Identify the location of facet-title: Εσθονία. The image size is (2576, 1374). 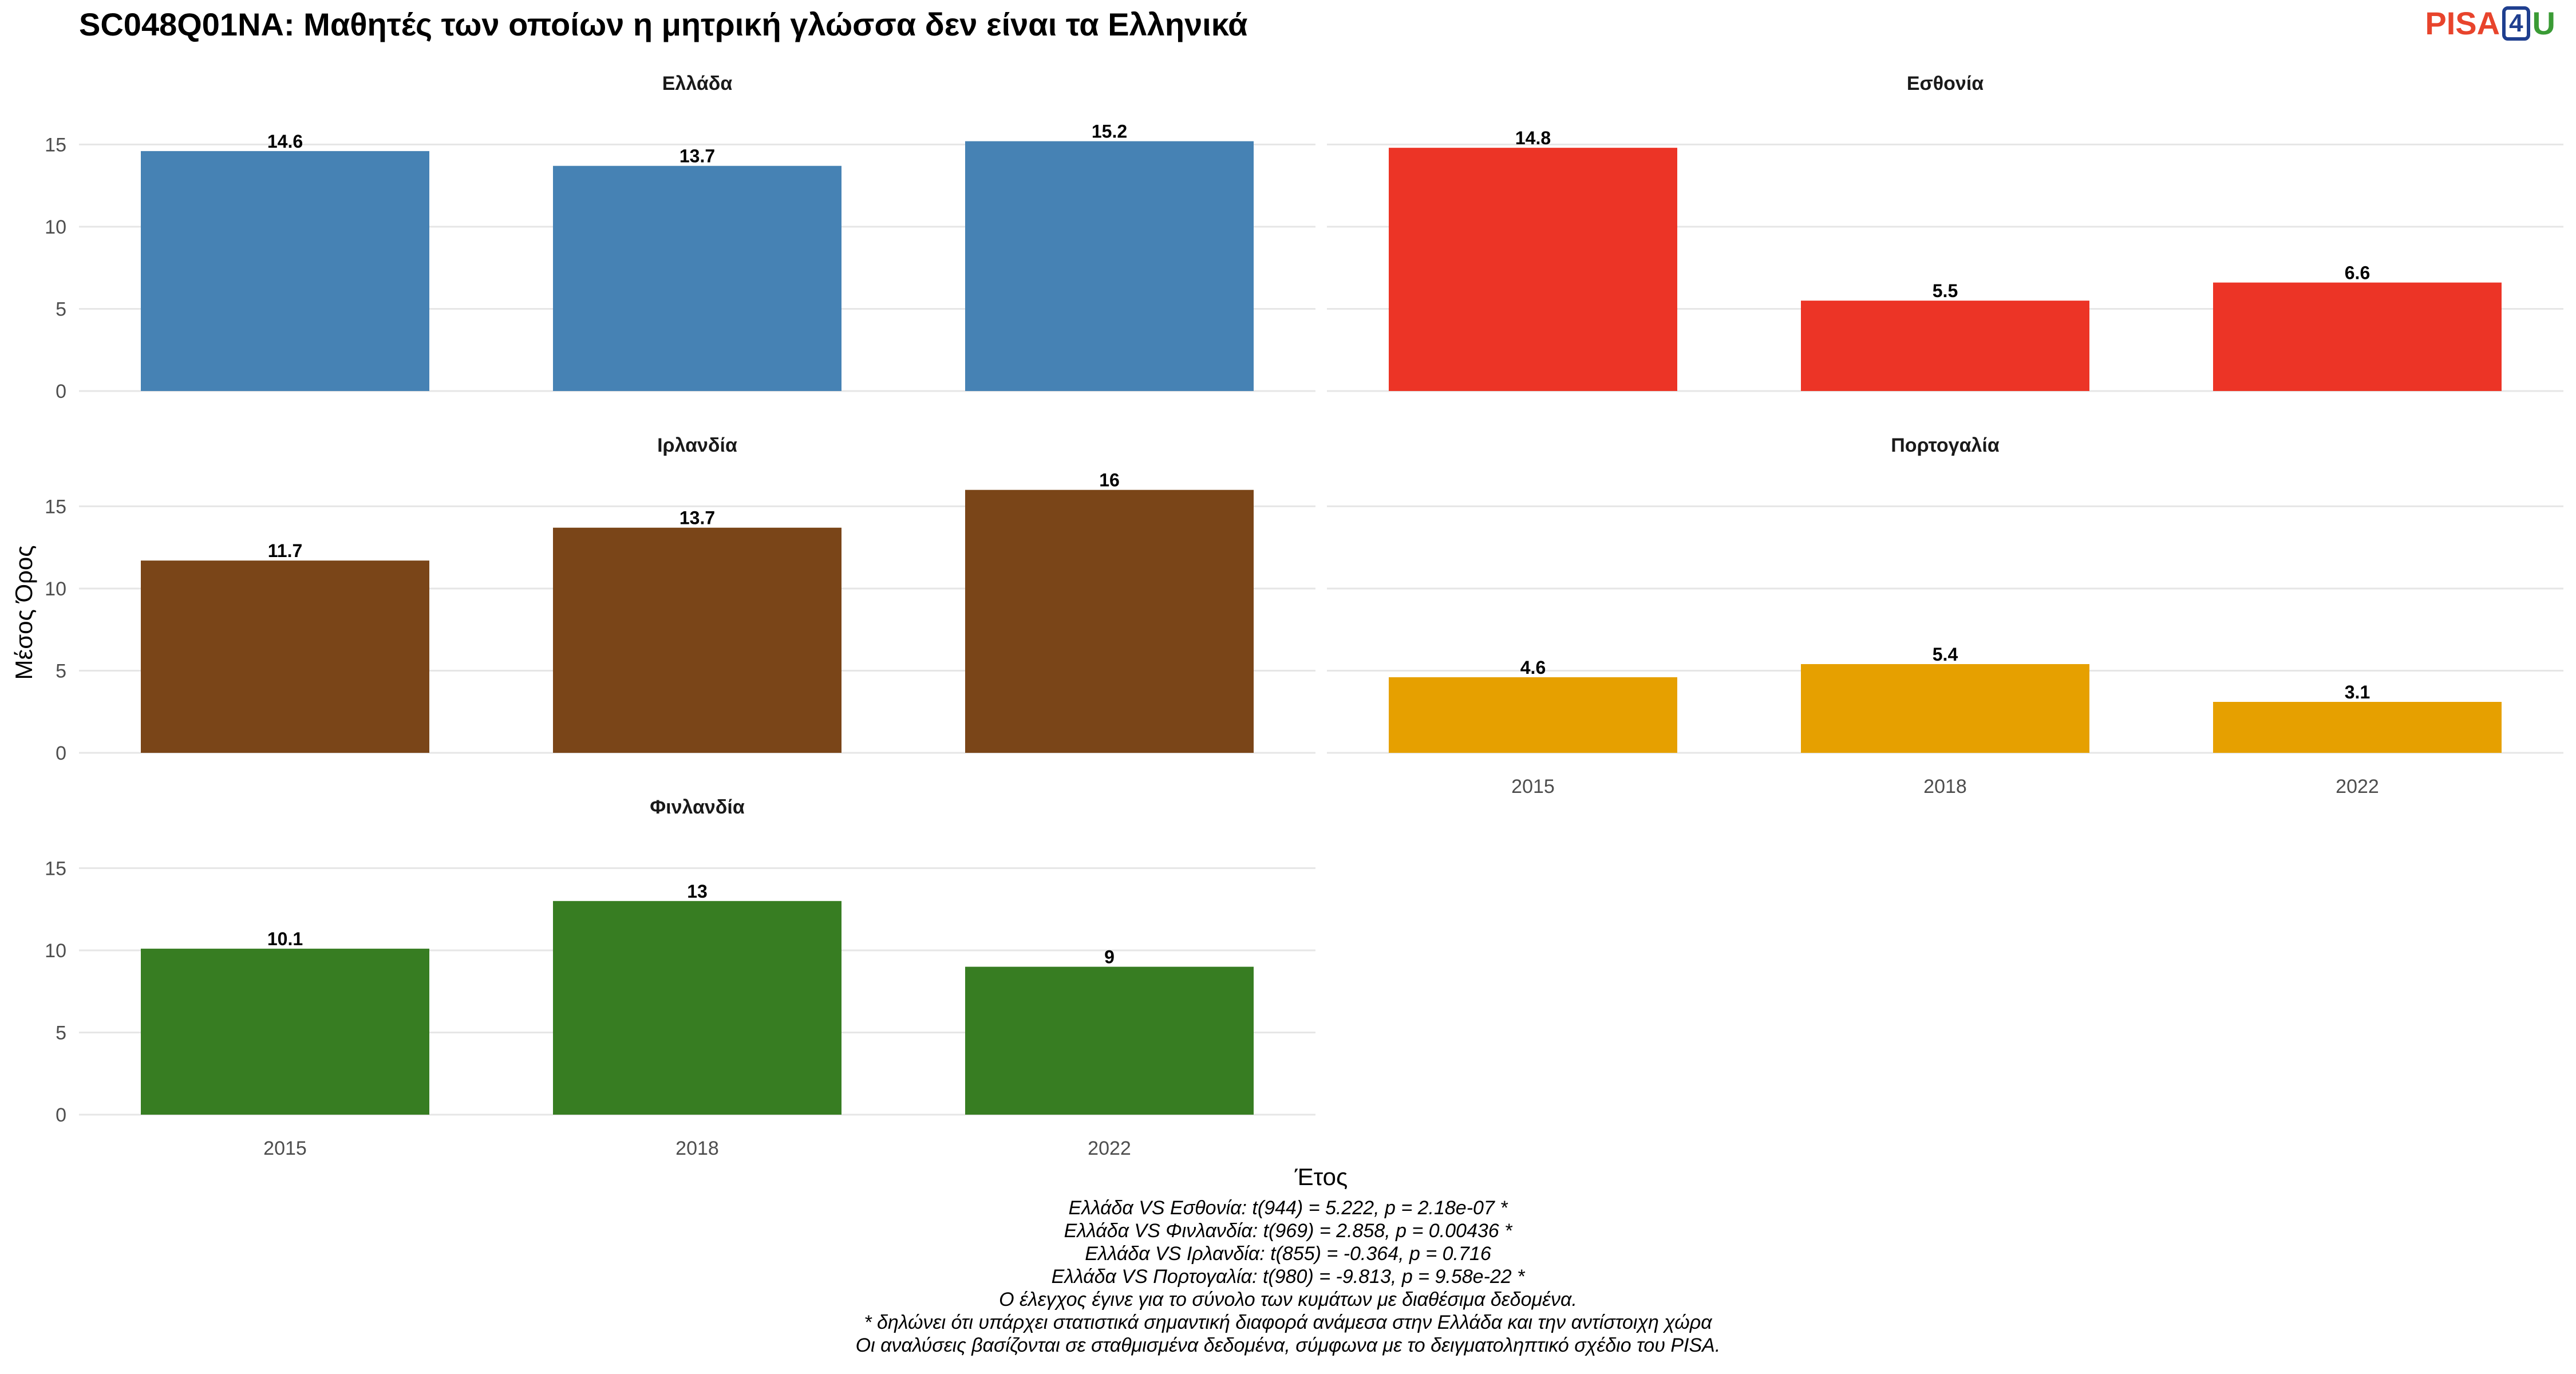
(1945, 83).